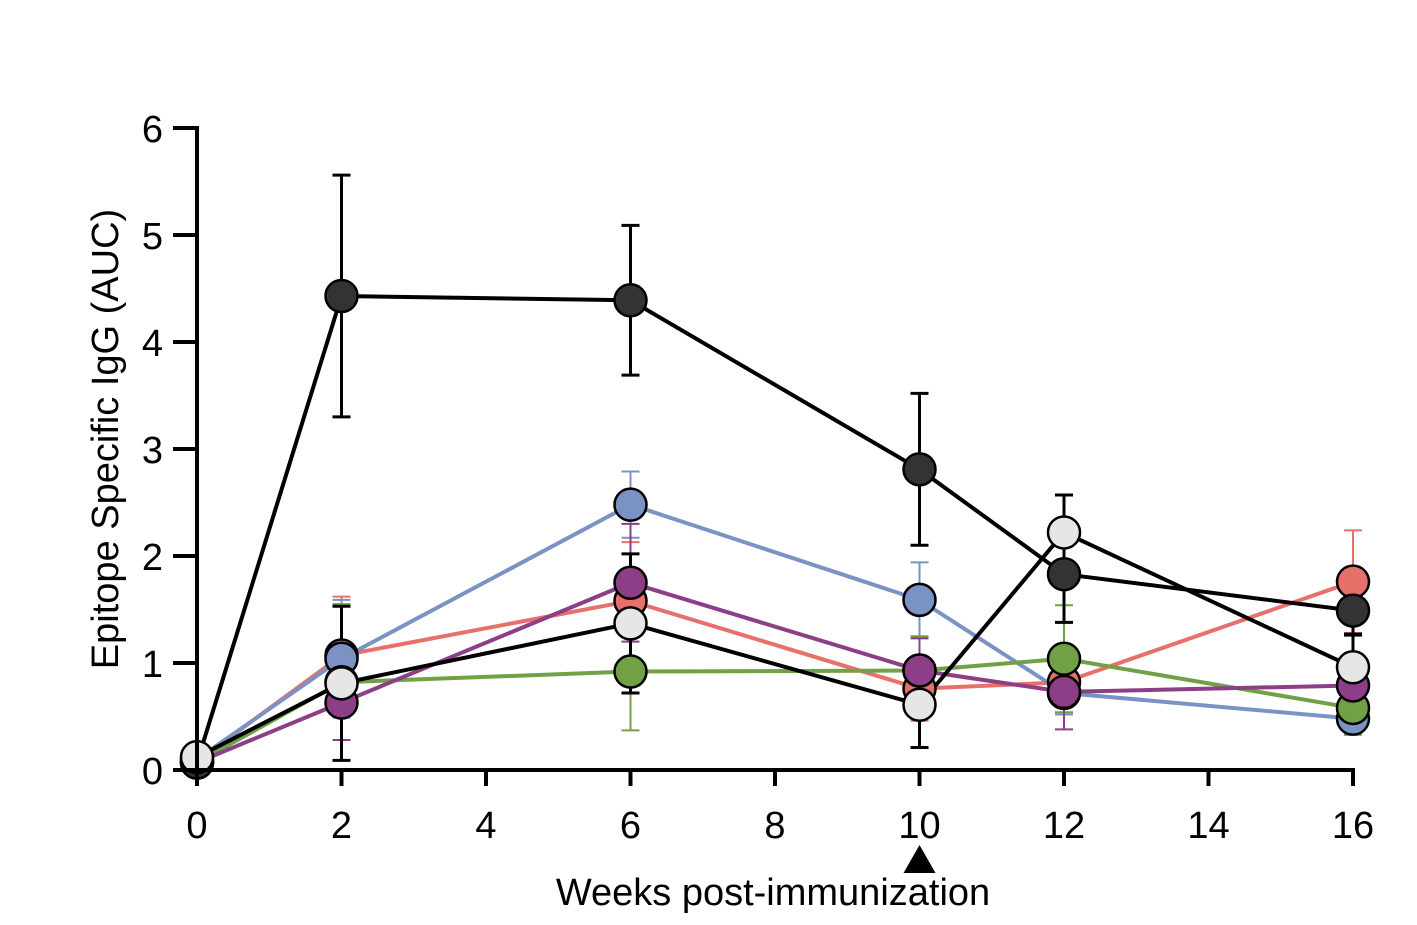  I want to click on y-tick-label: 1, so click(152, 665).